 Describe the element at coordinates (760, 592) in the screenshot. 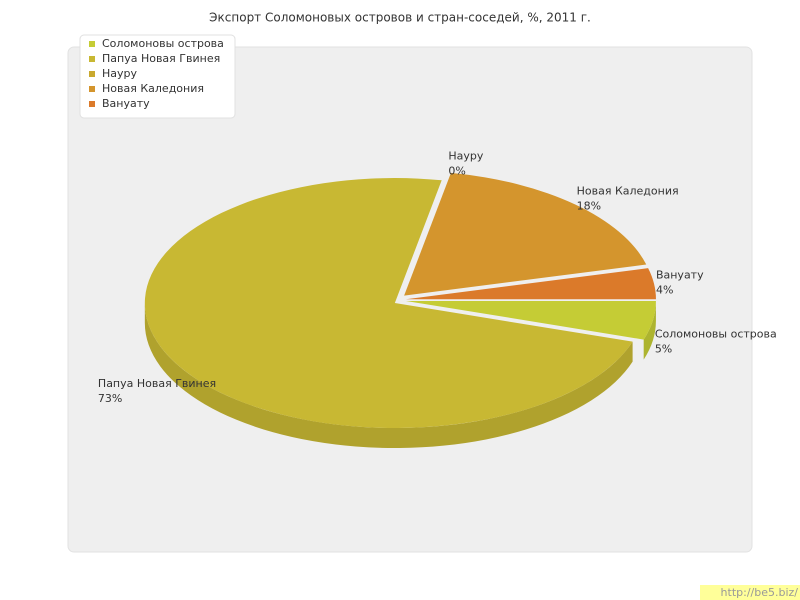

I see `watermark: http://be5.biz/` at that location.